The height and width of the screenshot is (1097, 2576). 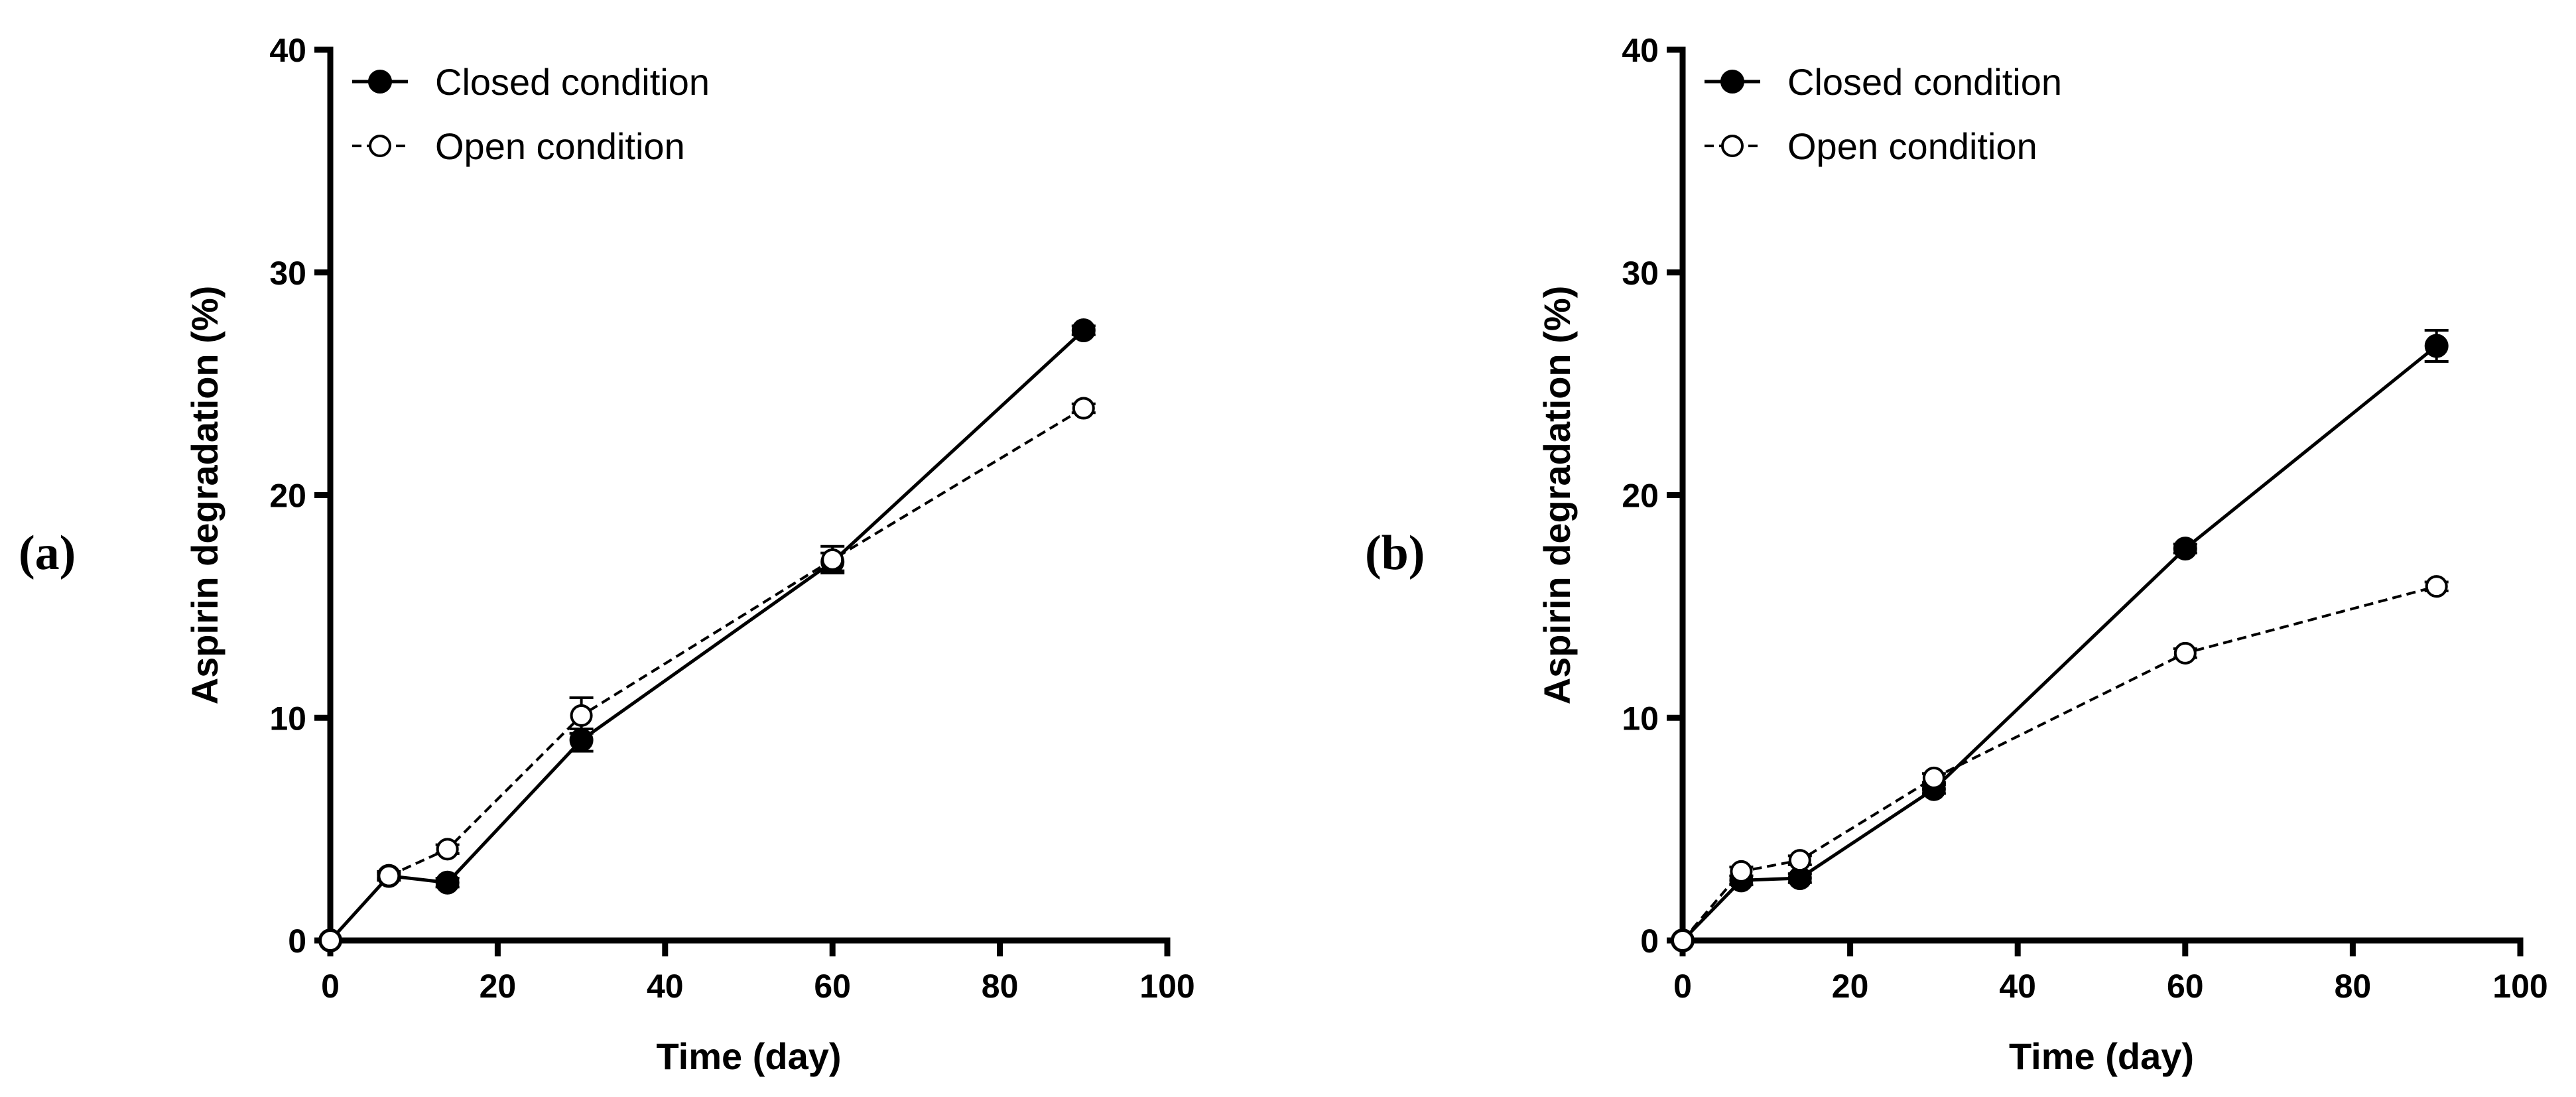 What do you see at coordinates (2018, 986) in the screenshot?
I see `chart-b-xtick-label: 40` at bounding box center [2018, 986].